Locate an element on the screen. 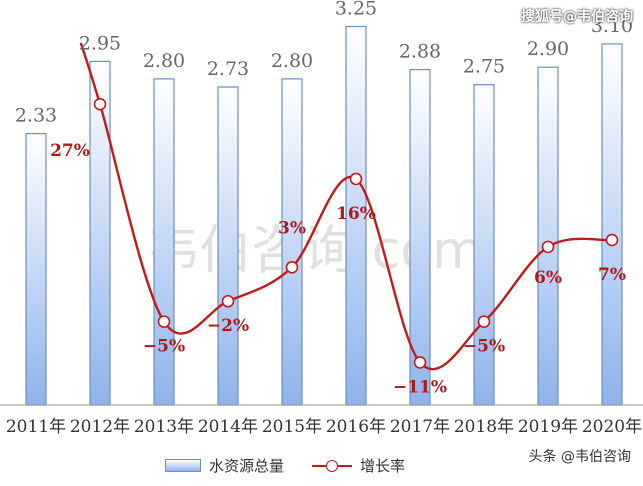 This screenshot has width=643, height=486. legend-line-label: 增长率 is located at coordinates (383, 466).